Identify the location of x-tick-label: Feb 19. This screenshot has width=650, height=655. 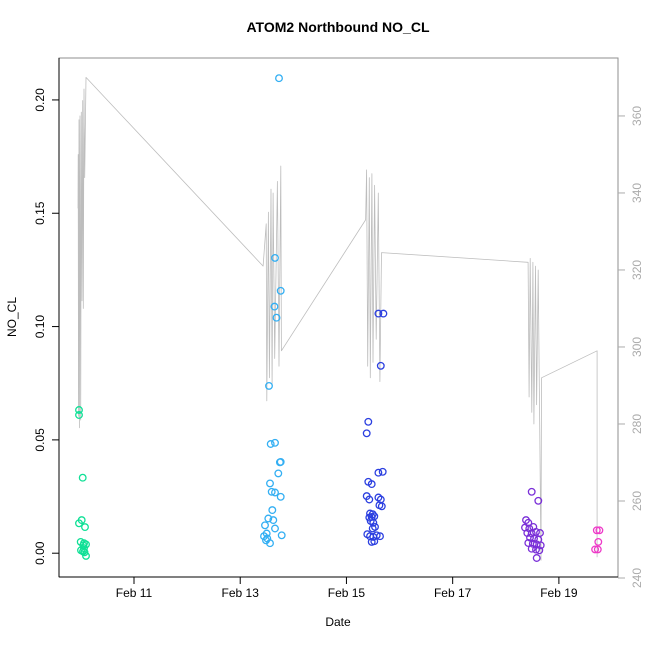
(559, 593).